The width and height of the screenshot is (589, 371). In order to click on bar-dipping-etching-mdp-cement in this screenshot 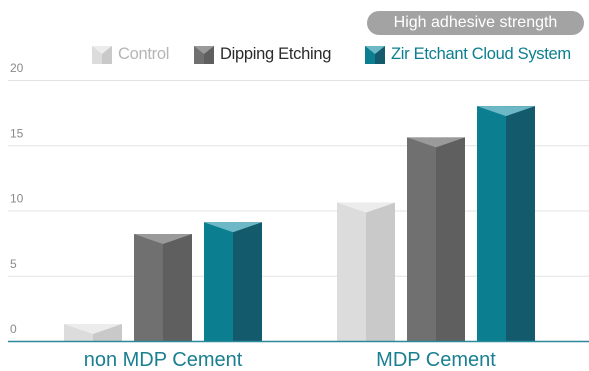, I will do `click(436, 239)`.